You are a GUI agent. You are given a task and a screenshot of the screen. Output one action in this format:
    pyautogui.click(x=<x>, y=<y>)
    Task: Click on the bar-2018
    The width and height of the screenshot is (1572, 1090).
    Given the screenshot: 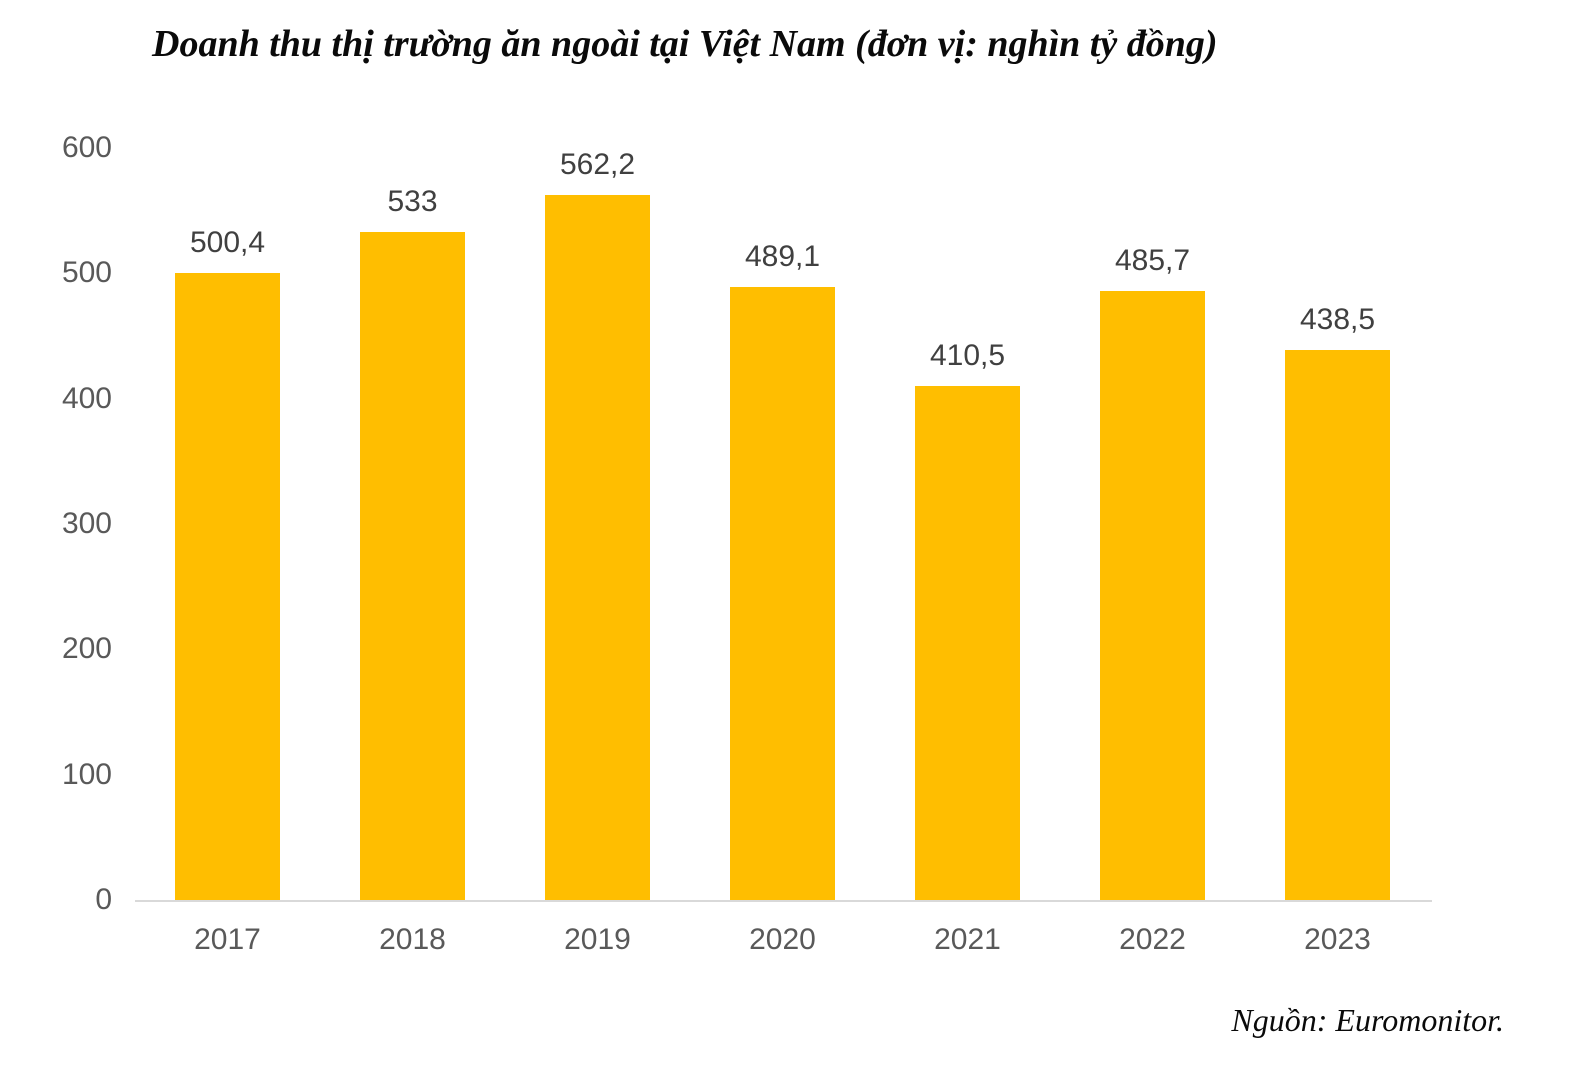 What is the action you would take?
    pyautogui.click(x=412, y=566)
    